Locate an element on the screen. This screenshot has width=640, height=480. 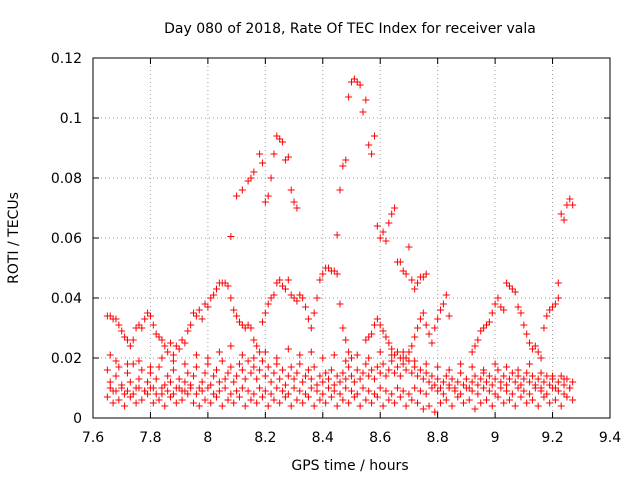
x-tick-label: 9.4 is located at coordinates (610, 438).